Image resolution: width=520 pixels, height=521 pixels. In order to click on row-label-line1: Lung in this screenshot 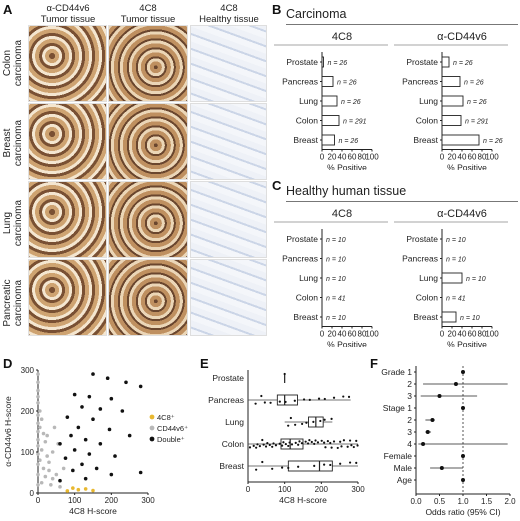, I will do `click(7, 223)`.